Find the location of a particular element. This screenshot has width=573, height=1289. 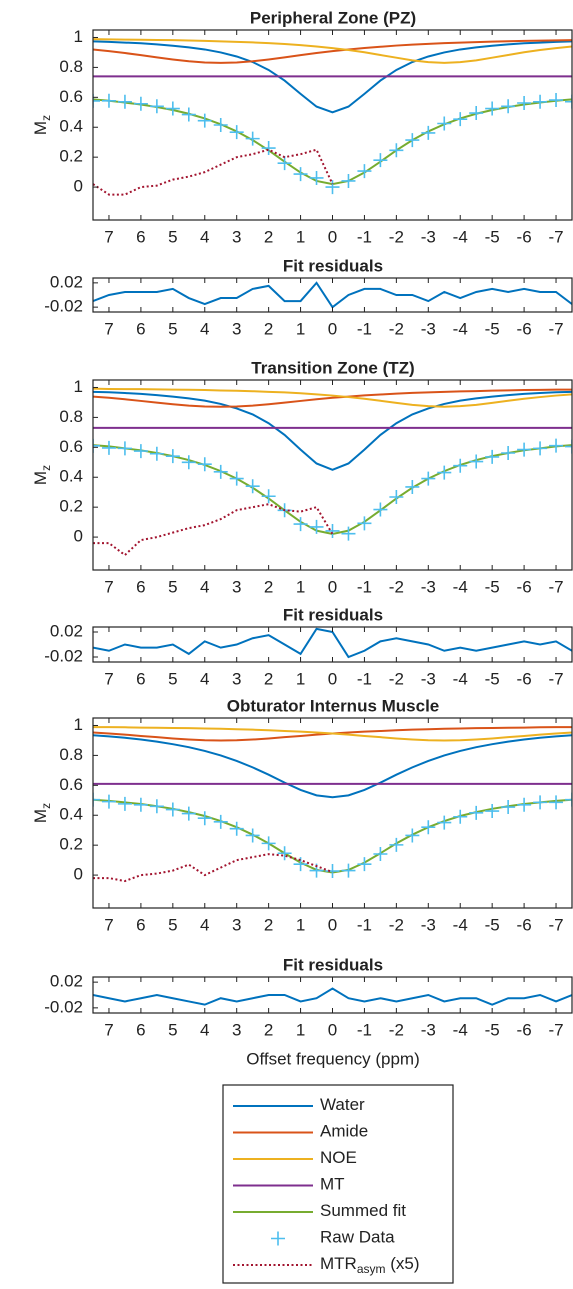

chart-title: Obturator Internus Muscle is located at coordinates (333, 705).